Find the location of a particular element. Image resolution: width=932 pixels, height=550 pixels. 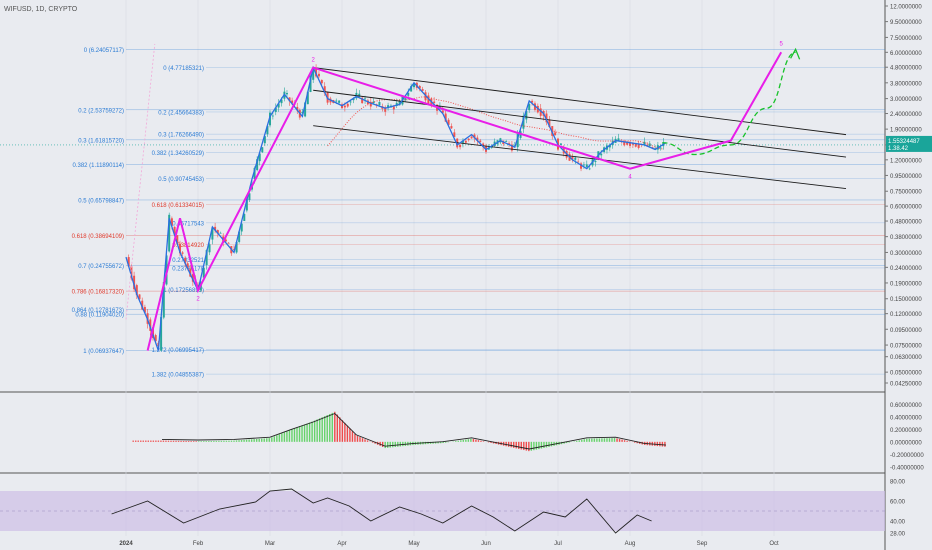

price-tick-label: 0.07500000 is located at coordinates (906, 347).